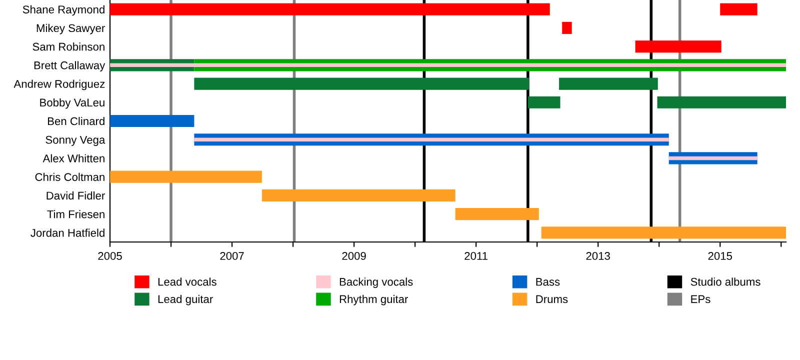 The width and height of the screenshot is (800, 360). What do you see at coordinates (70, 66) in the screenshot?
I see `y-tick-label: Brett Callaway` at bounding box center [70, 66].